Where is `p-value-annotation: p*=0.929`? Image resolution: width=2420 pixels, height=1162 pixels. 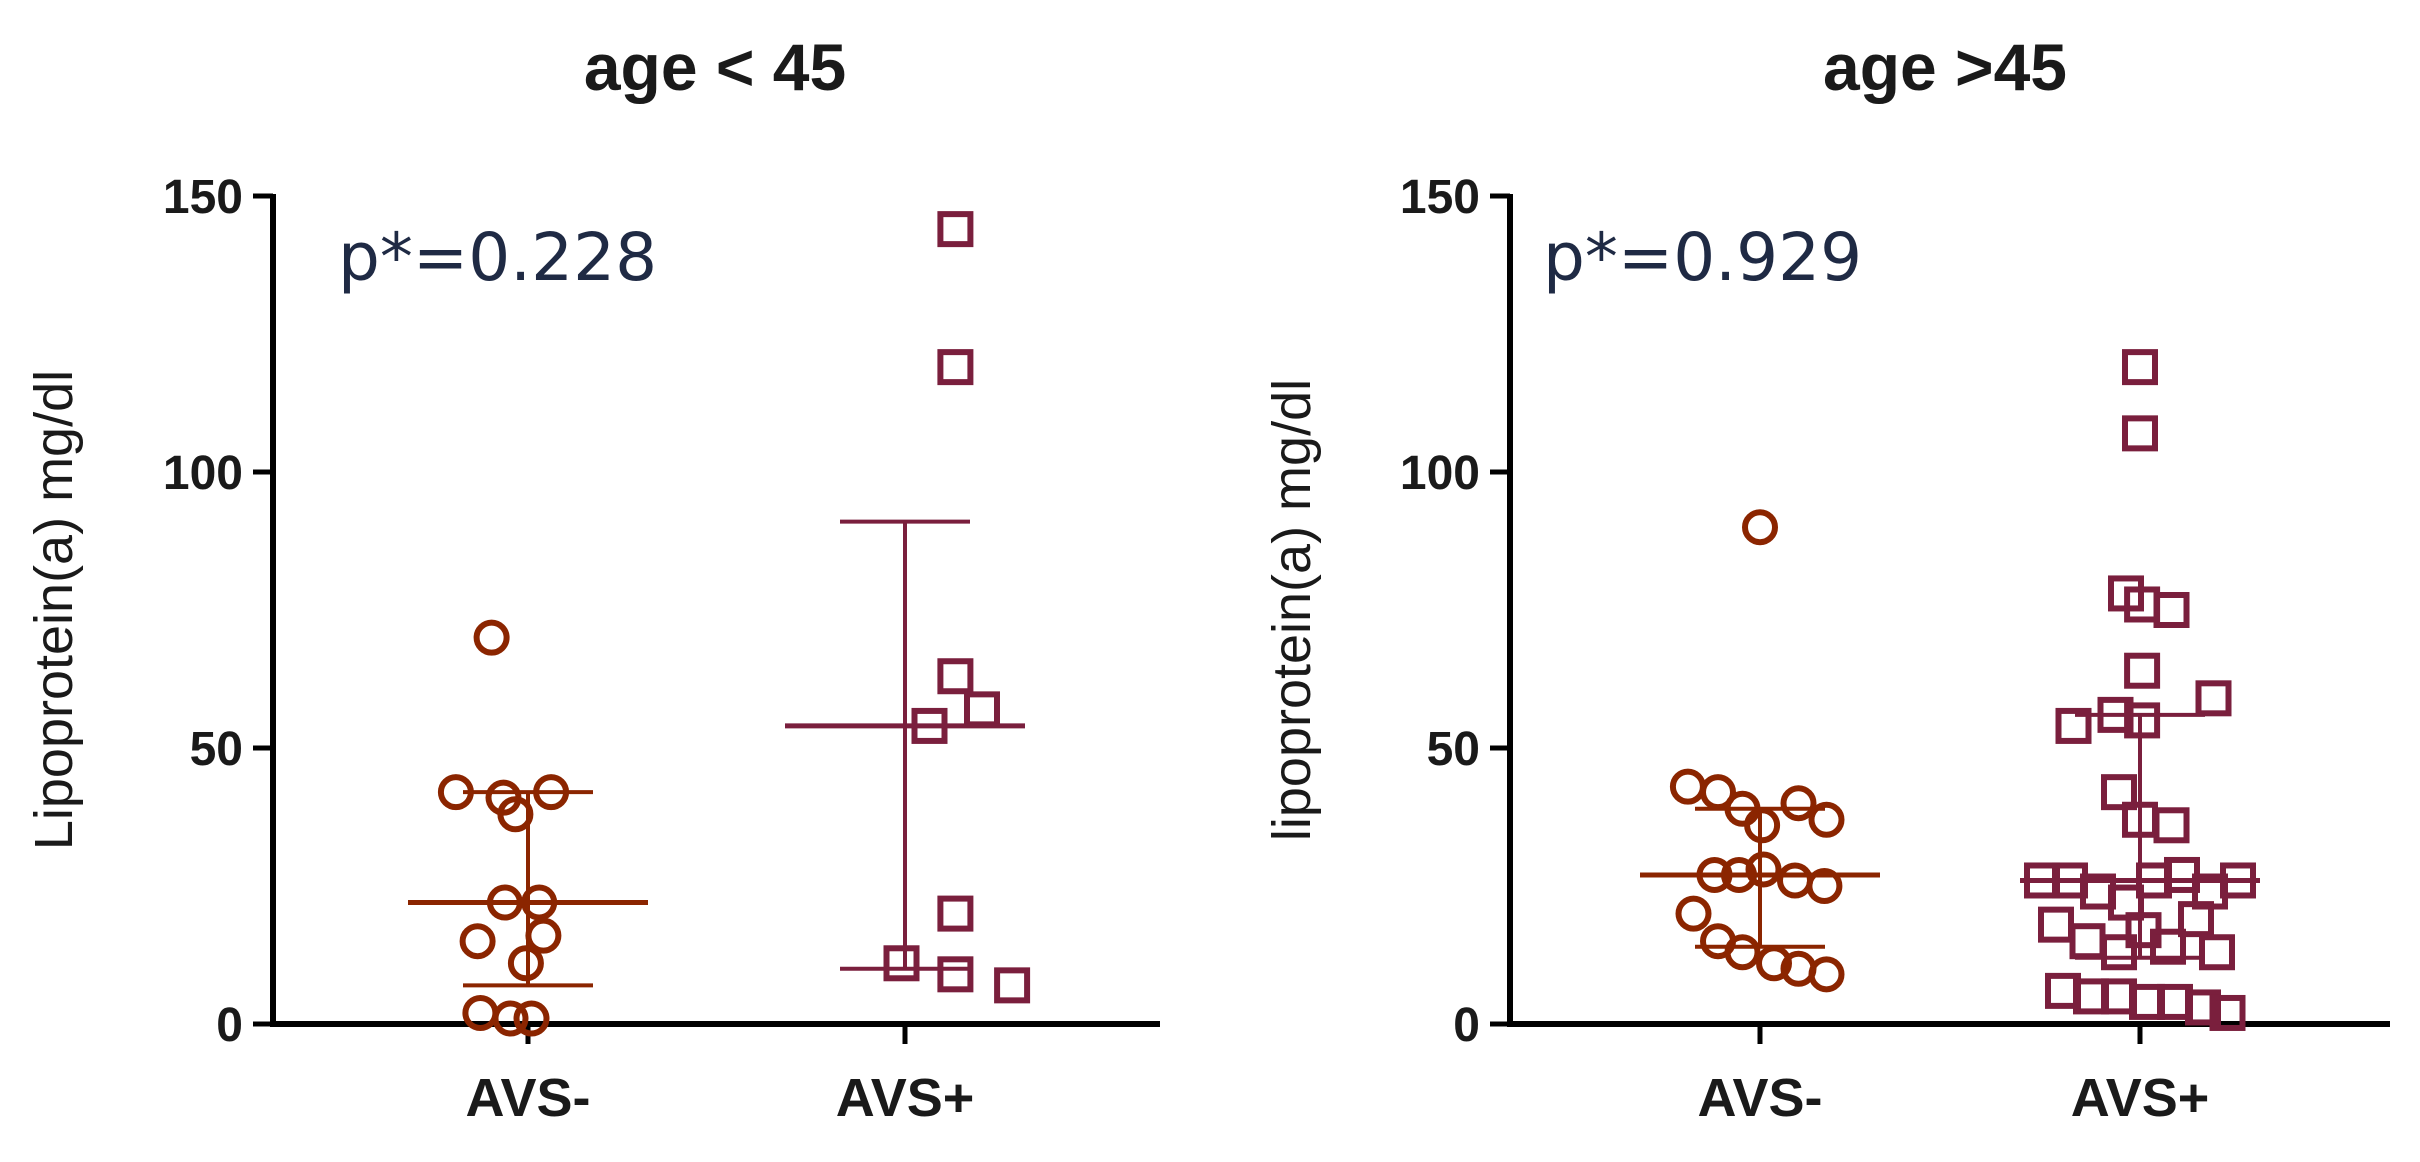
p-value-annotation: p*=0.929 is located at coordinates (1702, 257).